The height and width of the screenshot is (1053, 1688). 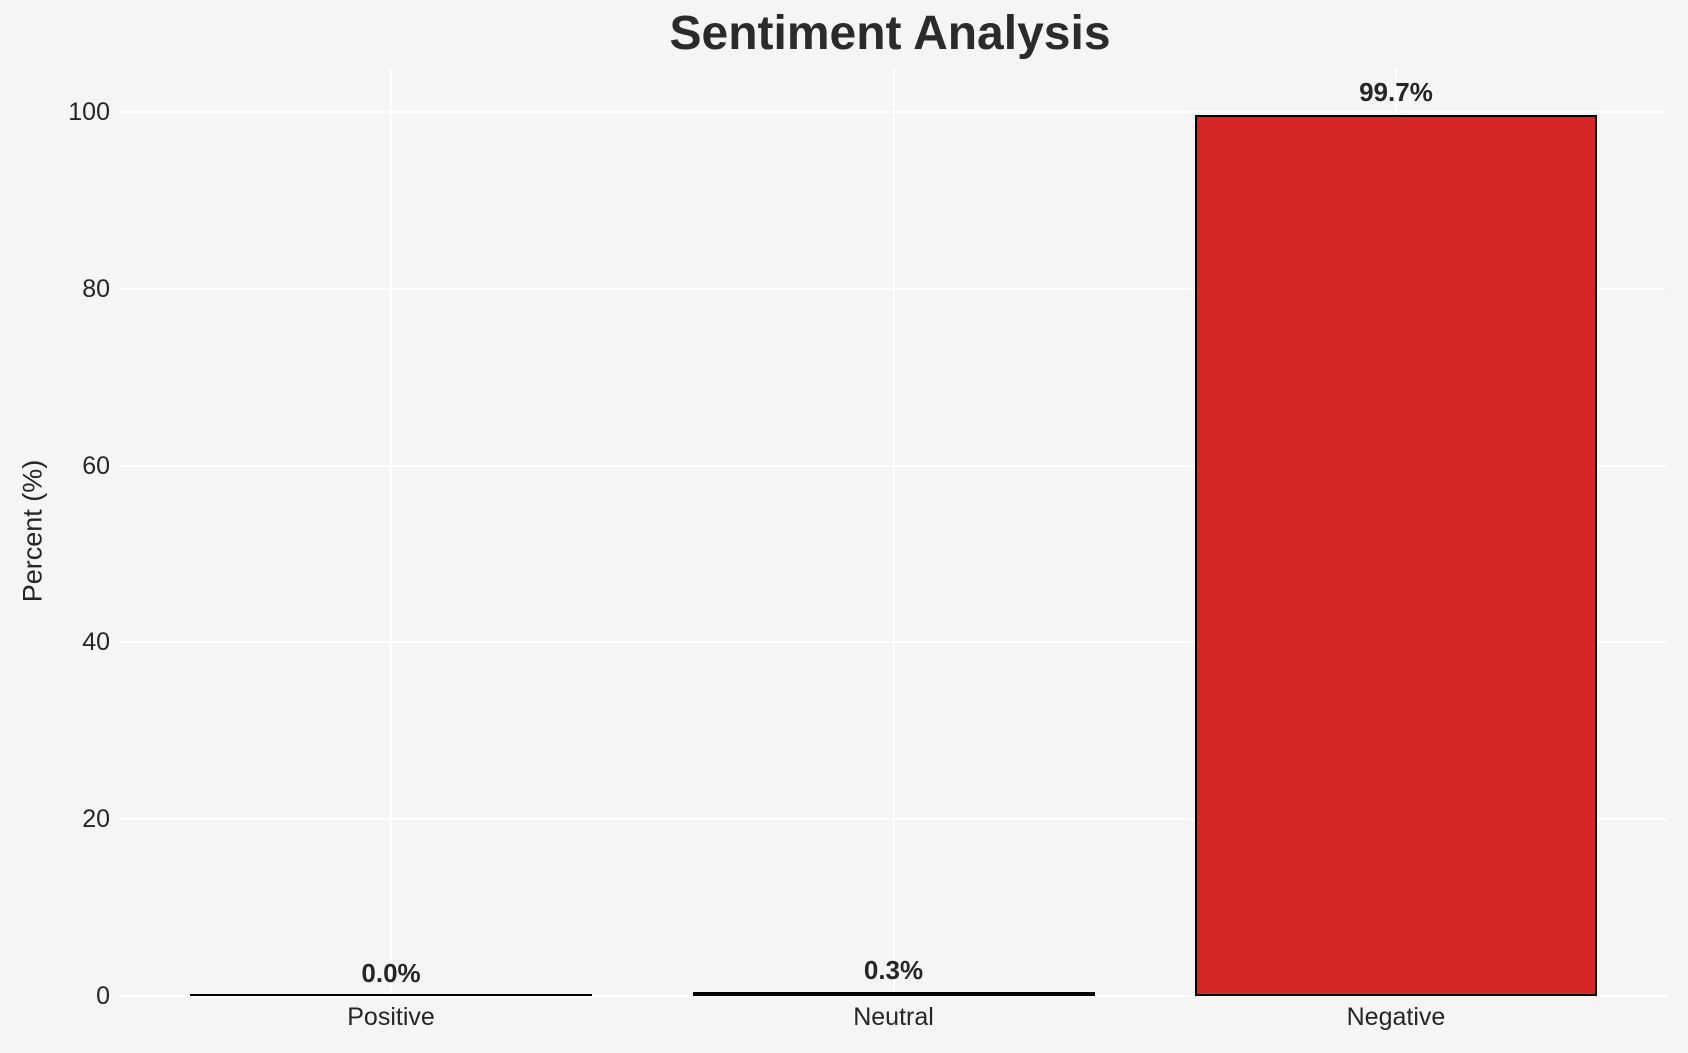 What do you see at coordinates (96, 465) in the screenshot?
I see `y-tick-label: 60` at bounding box center [96, 465].